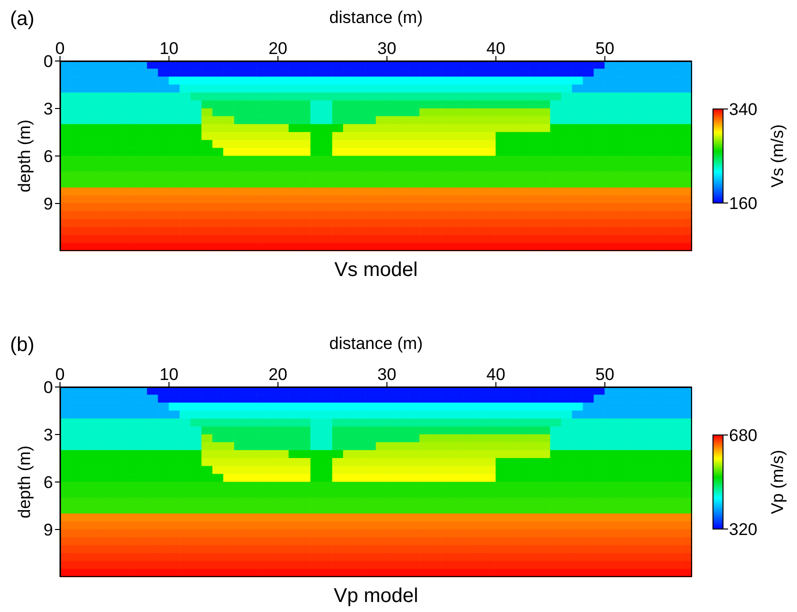 This screenshot has height=612, width=797. I want to click on color-bar-label: 160, so click(743, 203).